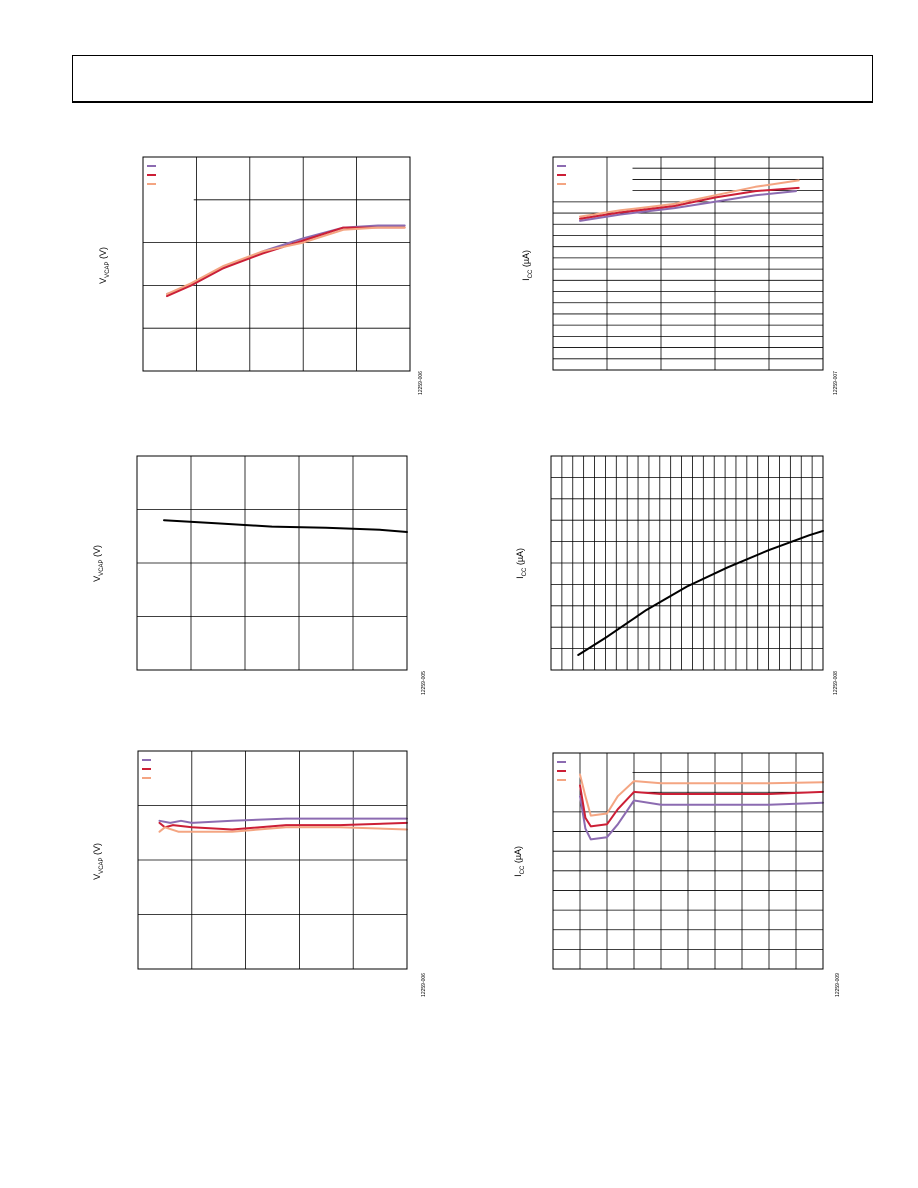 This screenshot has width=918, height=1188. Describe the element at coordinates (837, 985) in the screenshot. I see `figure-number: 12259-009` at that location.